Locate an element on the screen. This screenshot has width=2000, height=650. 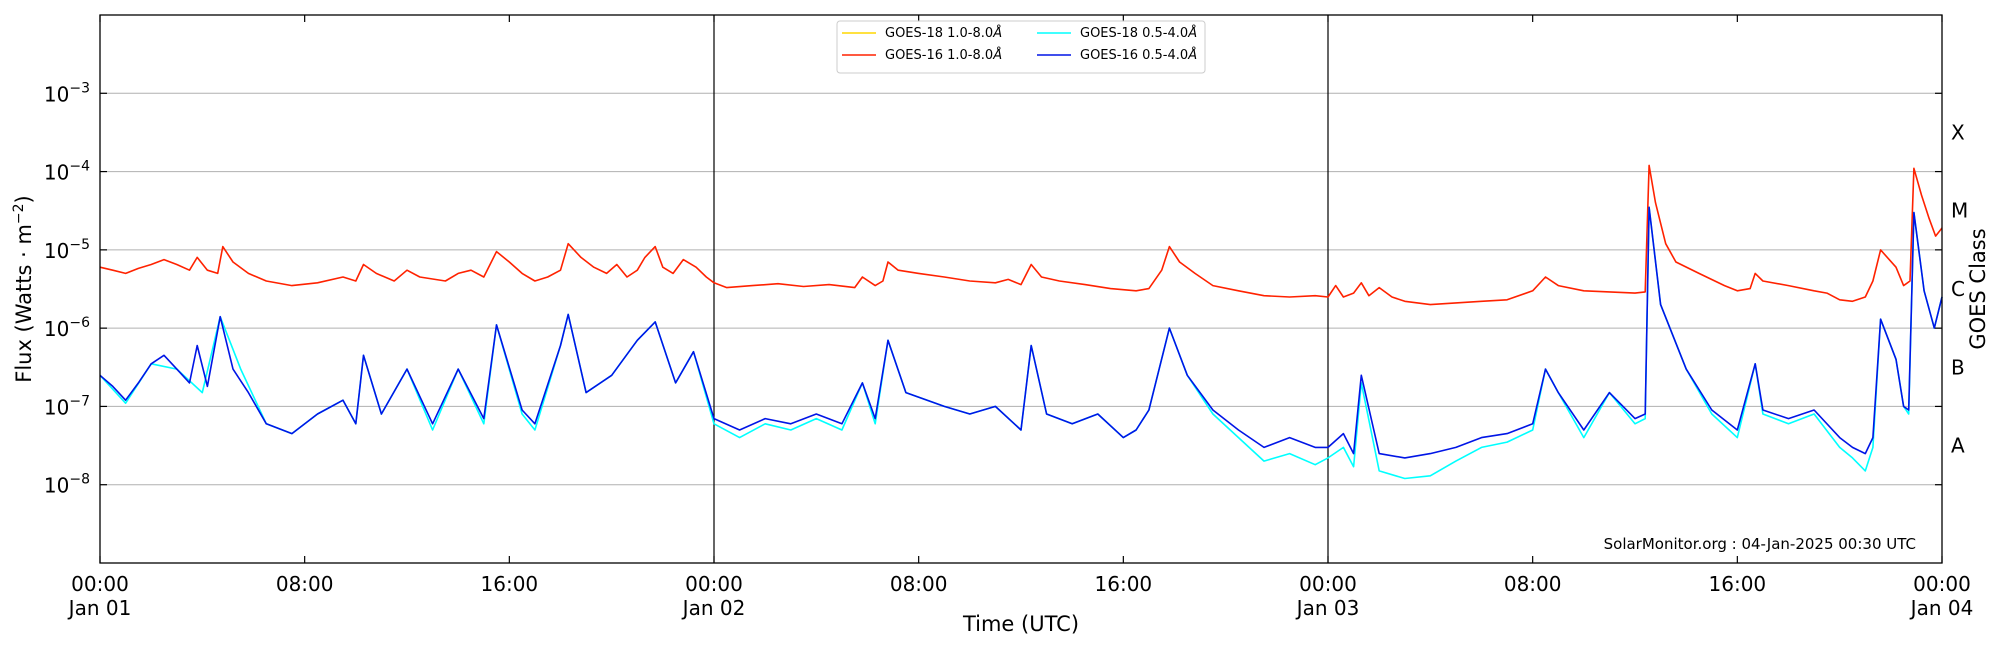
legend-label-name: GOES-18 1.0-8.0 is located at coordinates (939, 33).